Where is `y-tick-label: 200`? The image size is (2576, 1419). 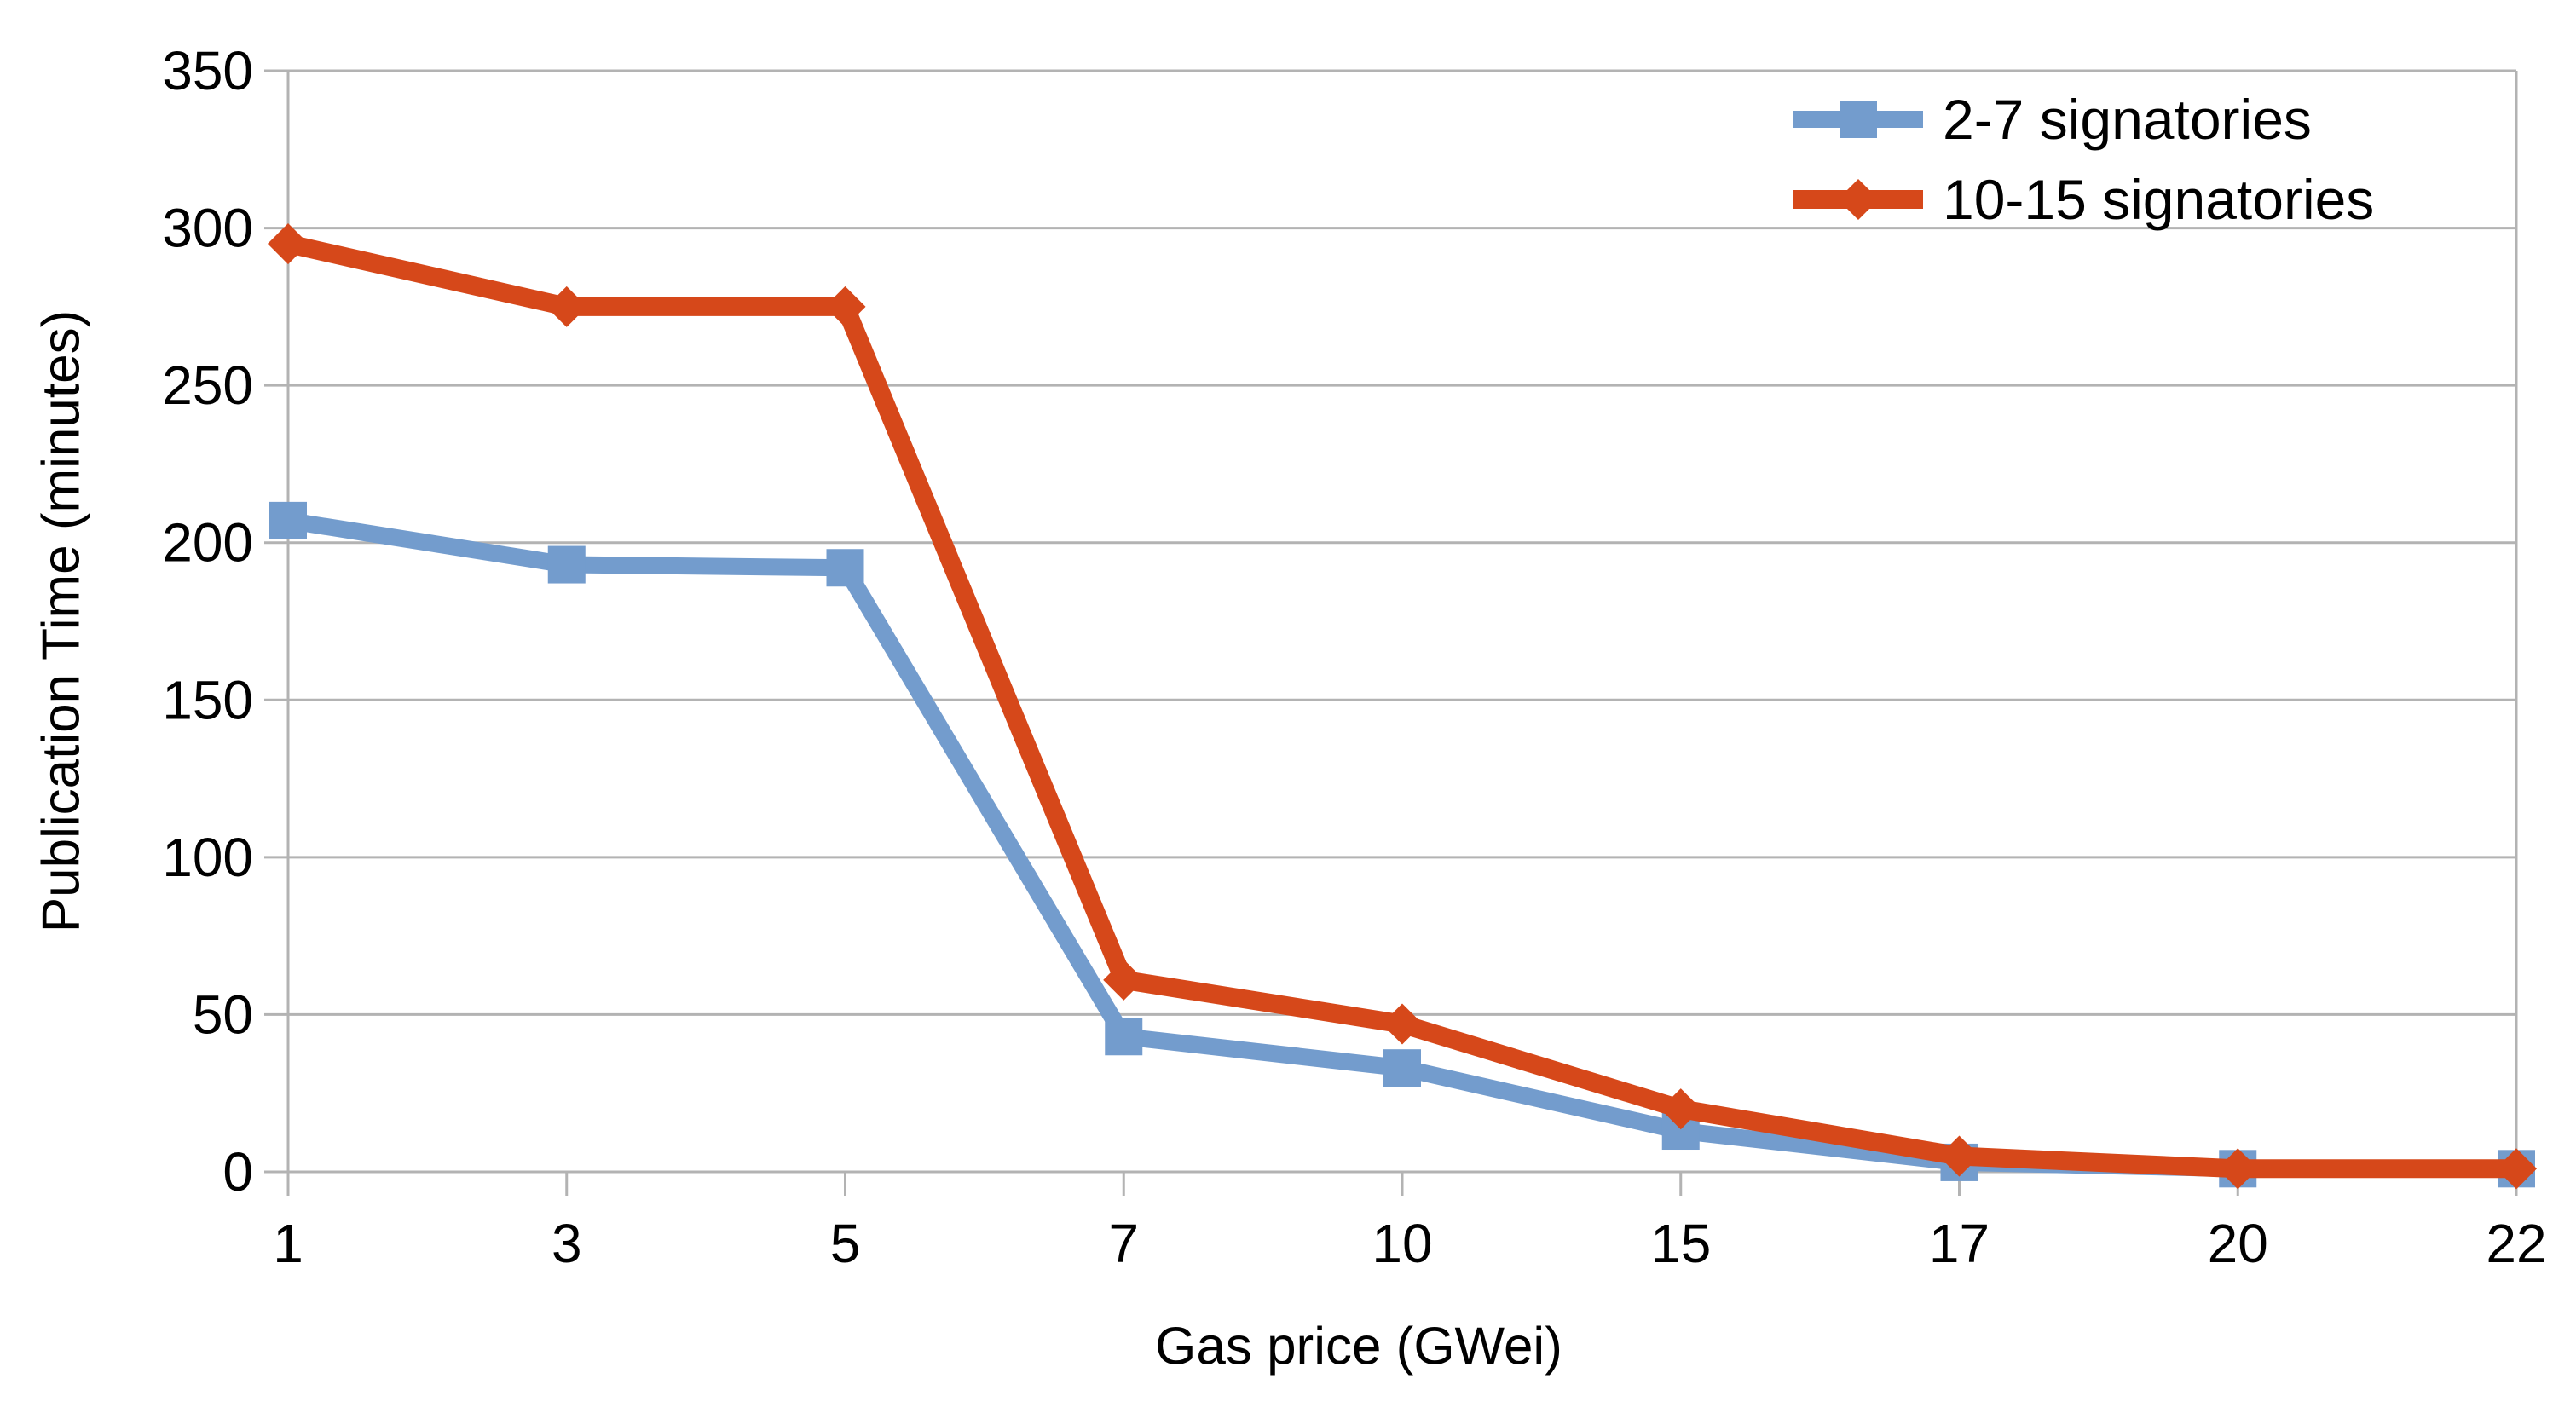
y-tick-label: 200 is located at coordinates (207, 543).